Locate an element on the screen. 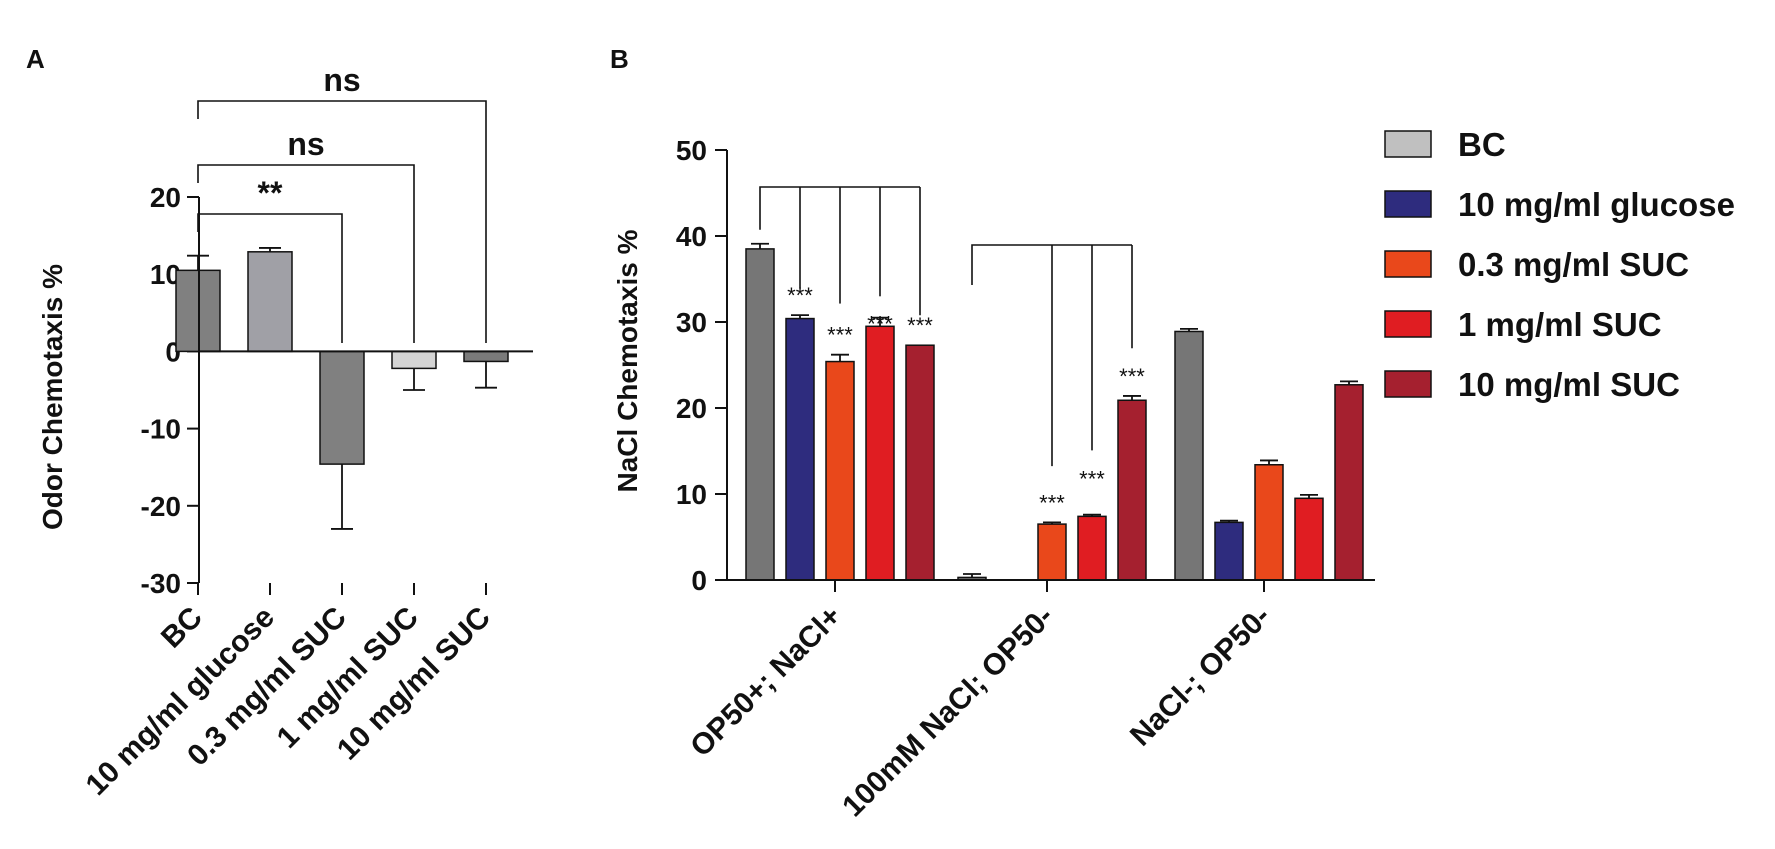 This screenshot has height=849, width=1775. panel-b-error-bars is located at coordinates (1054, 410).